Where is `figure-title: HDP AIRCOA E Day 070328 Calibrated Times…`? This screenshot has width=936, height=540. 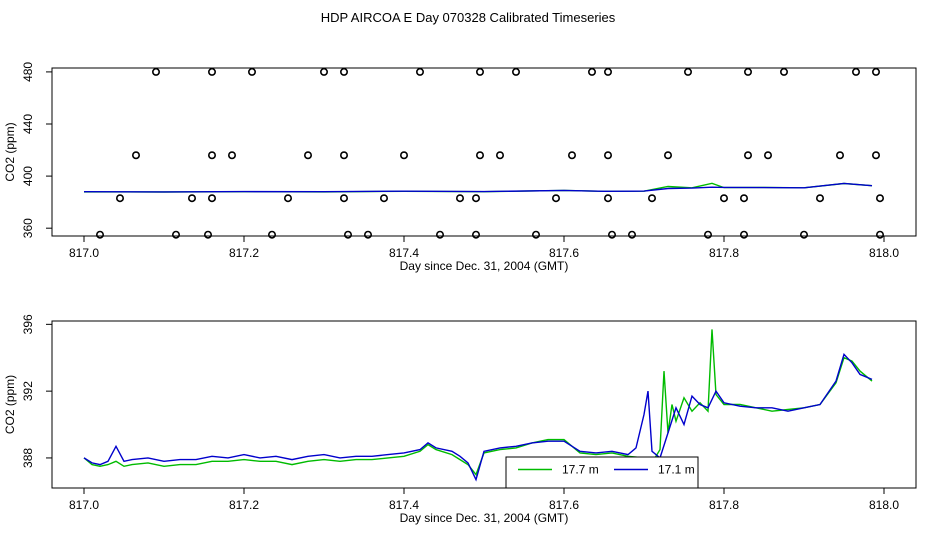 figure-title: HDP AIRCOA E Day 070328 Calibrated Times… is located at coordinates (468, 17).